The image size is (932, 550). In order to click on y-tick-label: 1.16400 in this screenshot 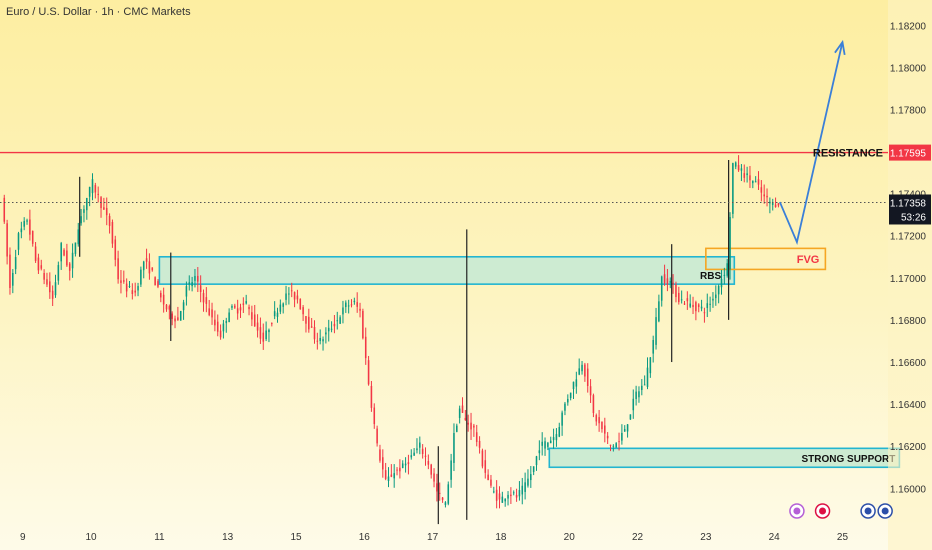, I will do `click(908, 405)`.